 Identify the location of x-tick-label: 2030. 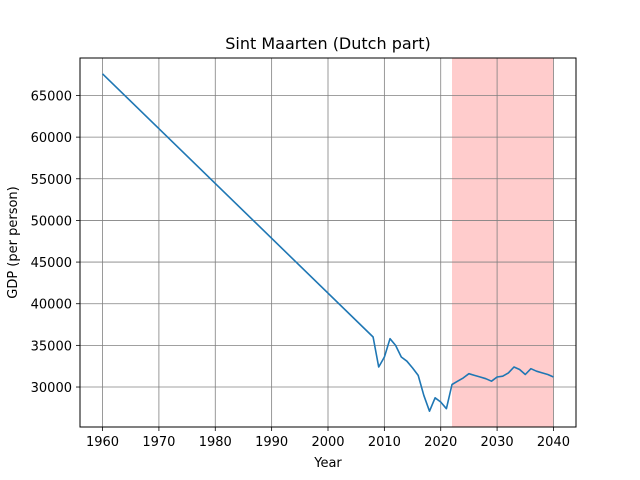
(497, 442).